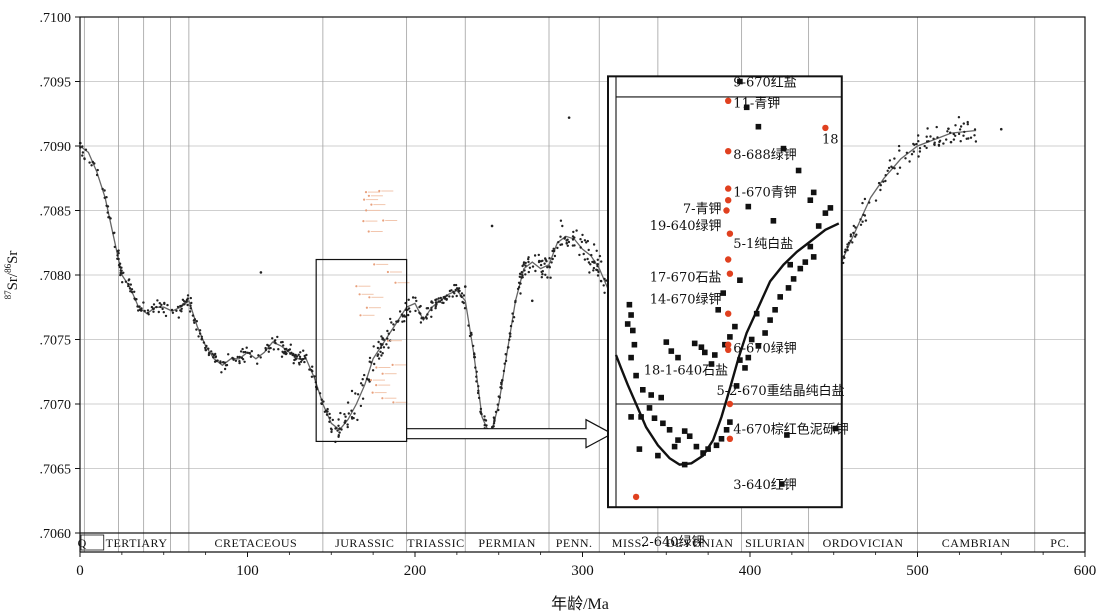 This screenshot has width=1101, height=615. I want to click on period-label: TRIASSIC, so click(435, 543).